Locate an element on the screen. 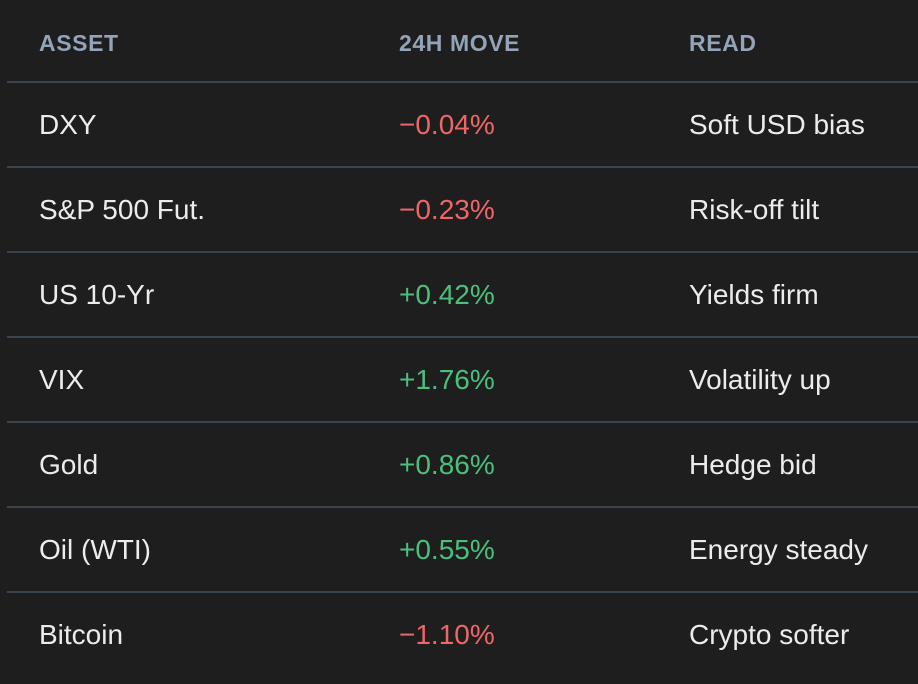 The height and width of the screenshot is (684, 918). table-row: S&P 500 Fut. −0.23% Risk-off tilt is located at coordinates (459, 209).